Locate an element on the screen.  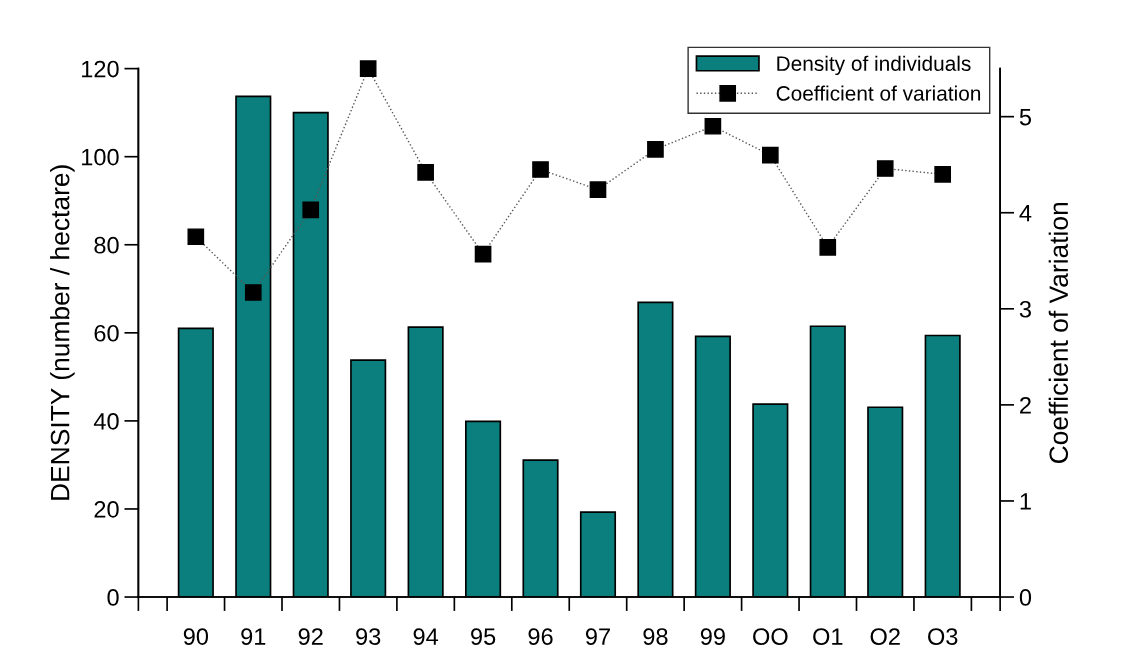
y2-tick-label: 5 is located at coordinates (1025, 117).